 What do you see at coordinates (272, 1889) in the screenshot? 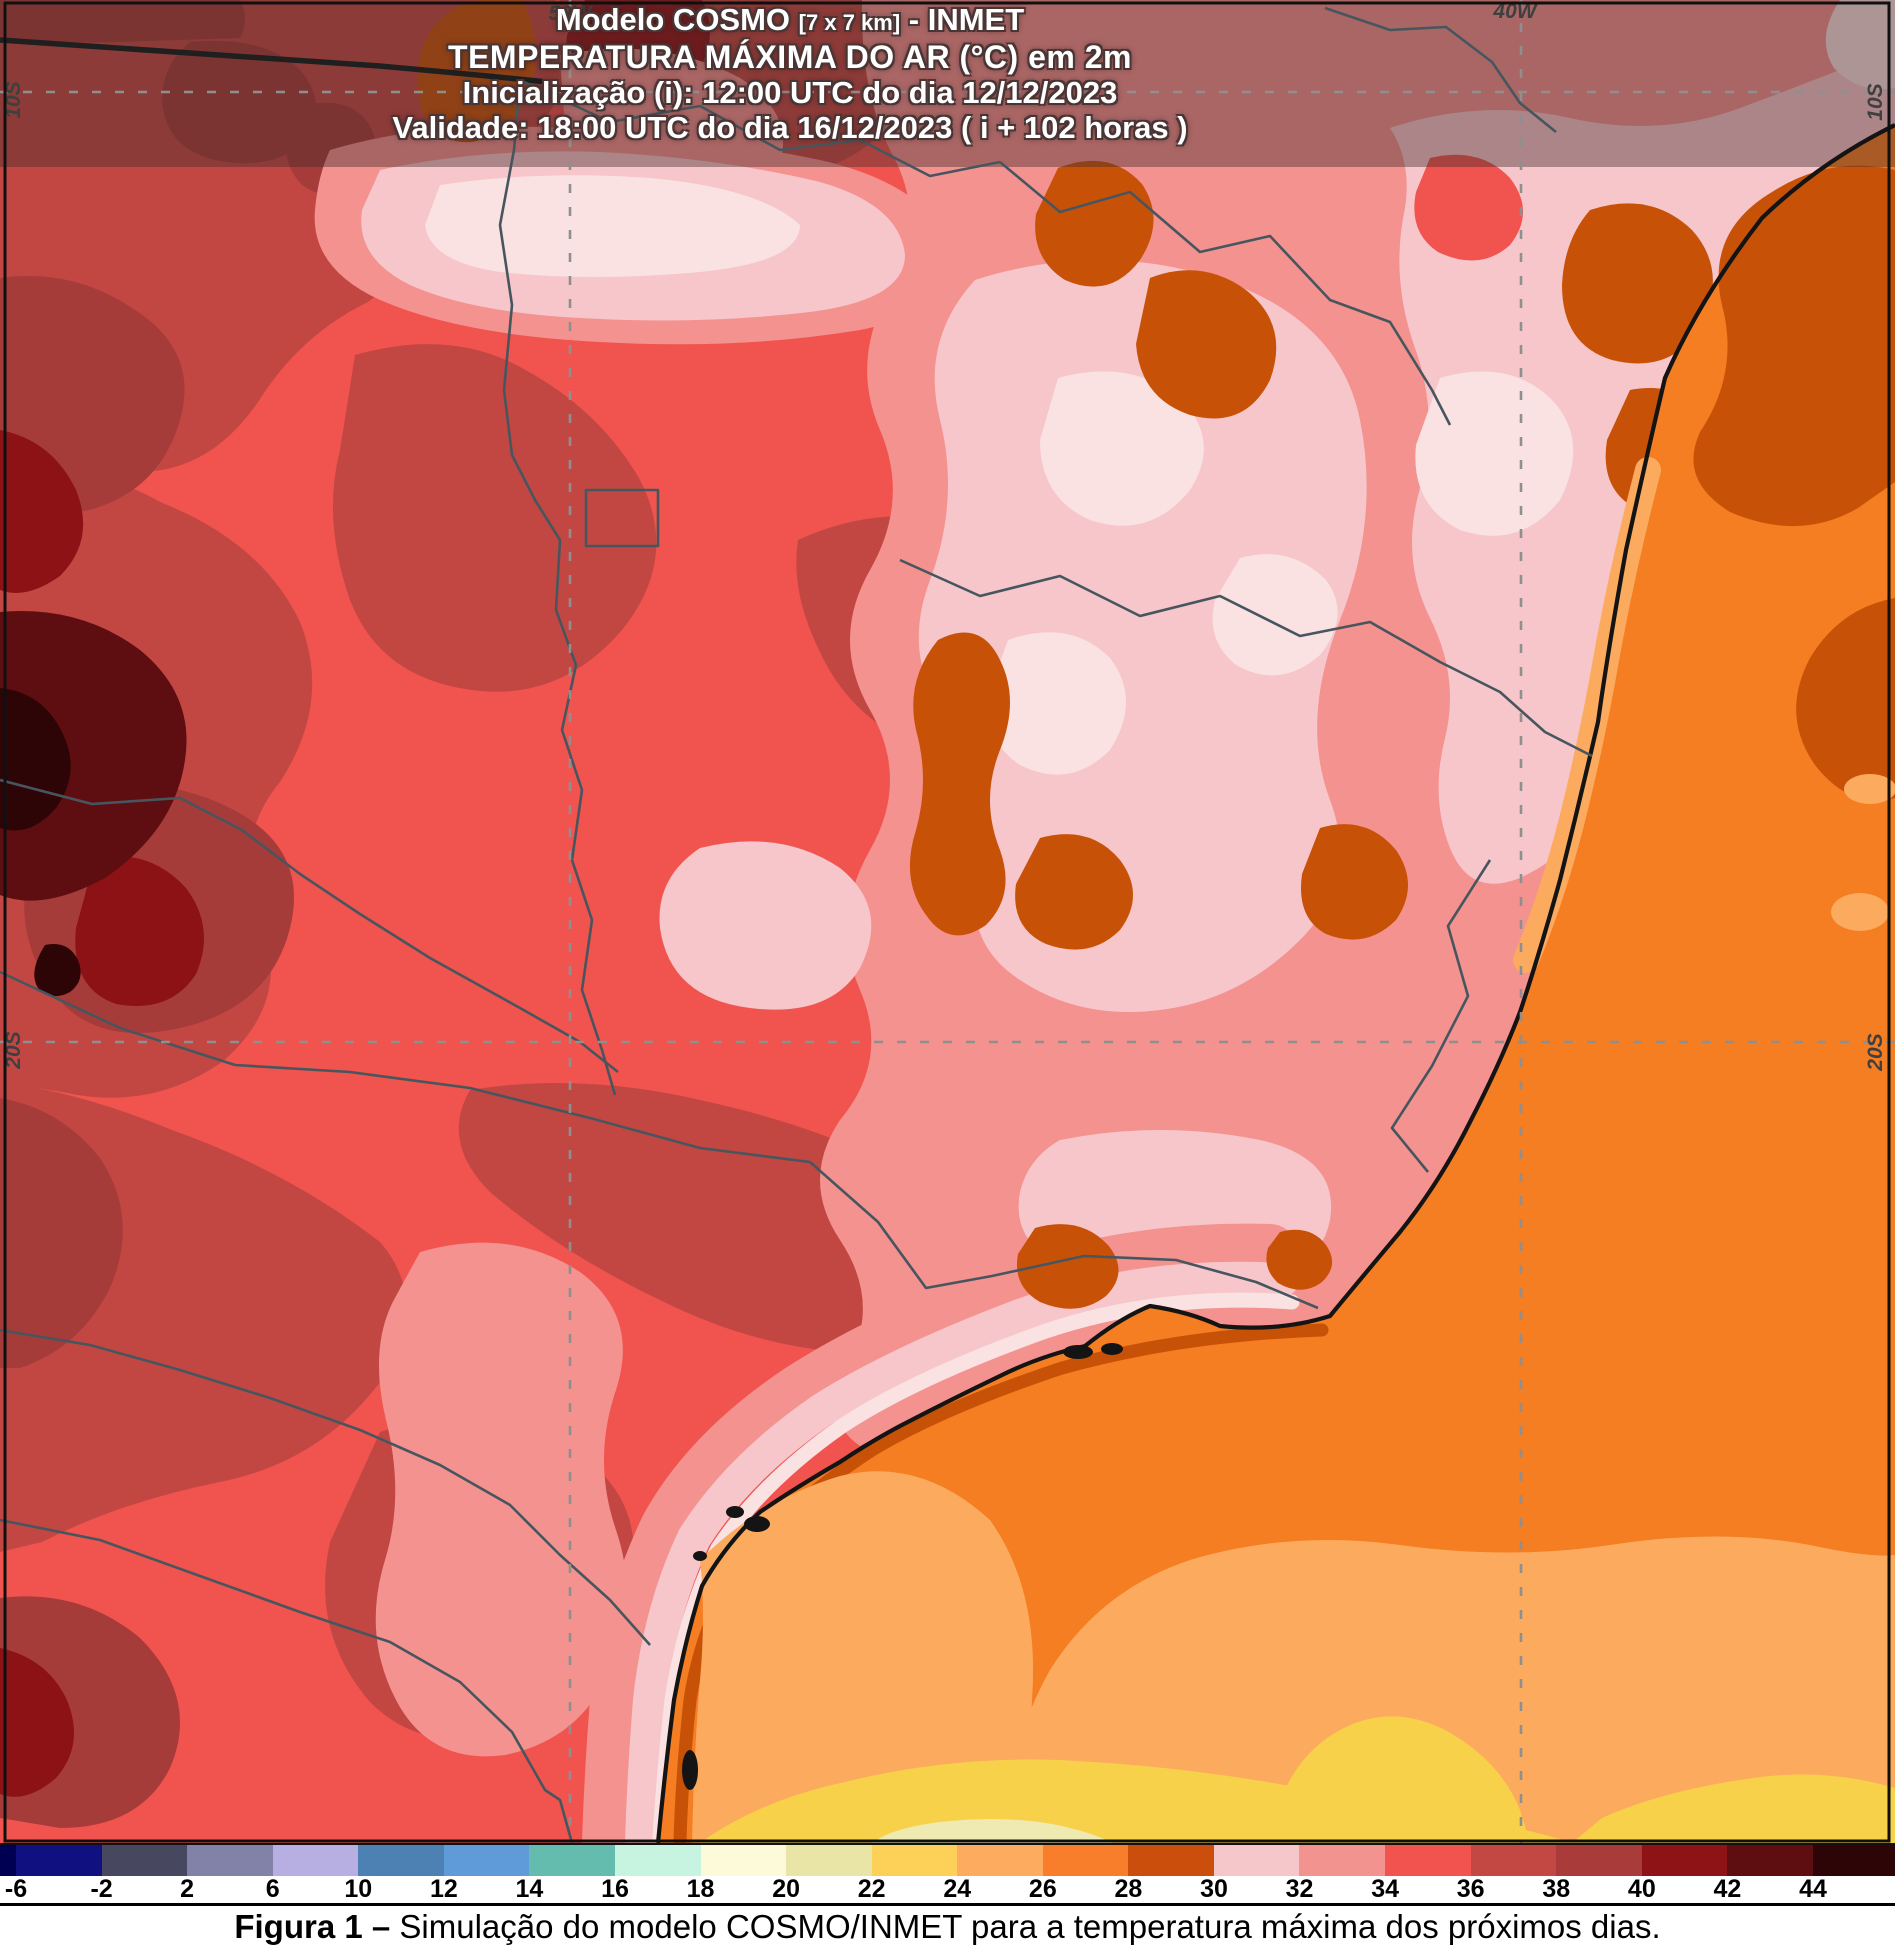
I see `colorbar-tick-label: 6` at bounding box center [272, 1889].